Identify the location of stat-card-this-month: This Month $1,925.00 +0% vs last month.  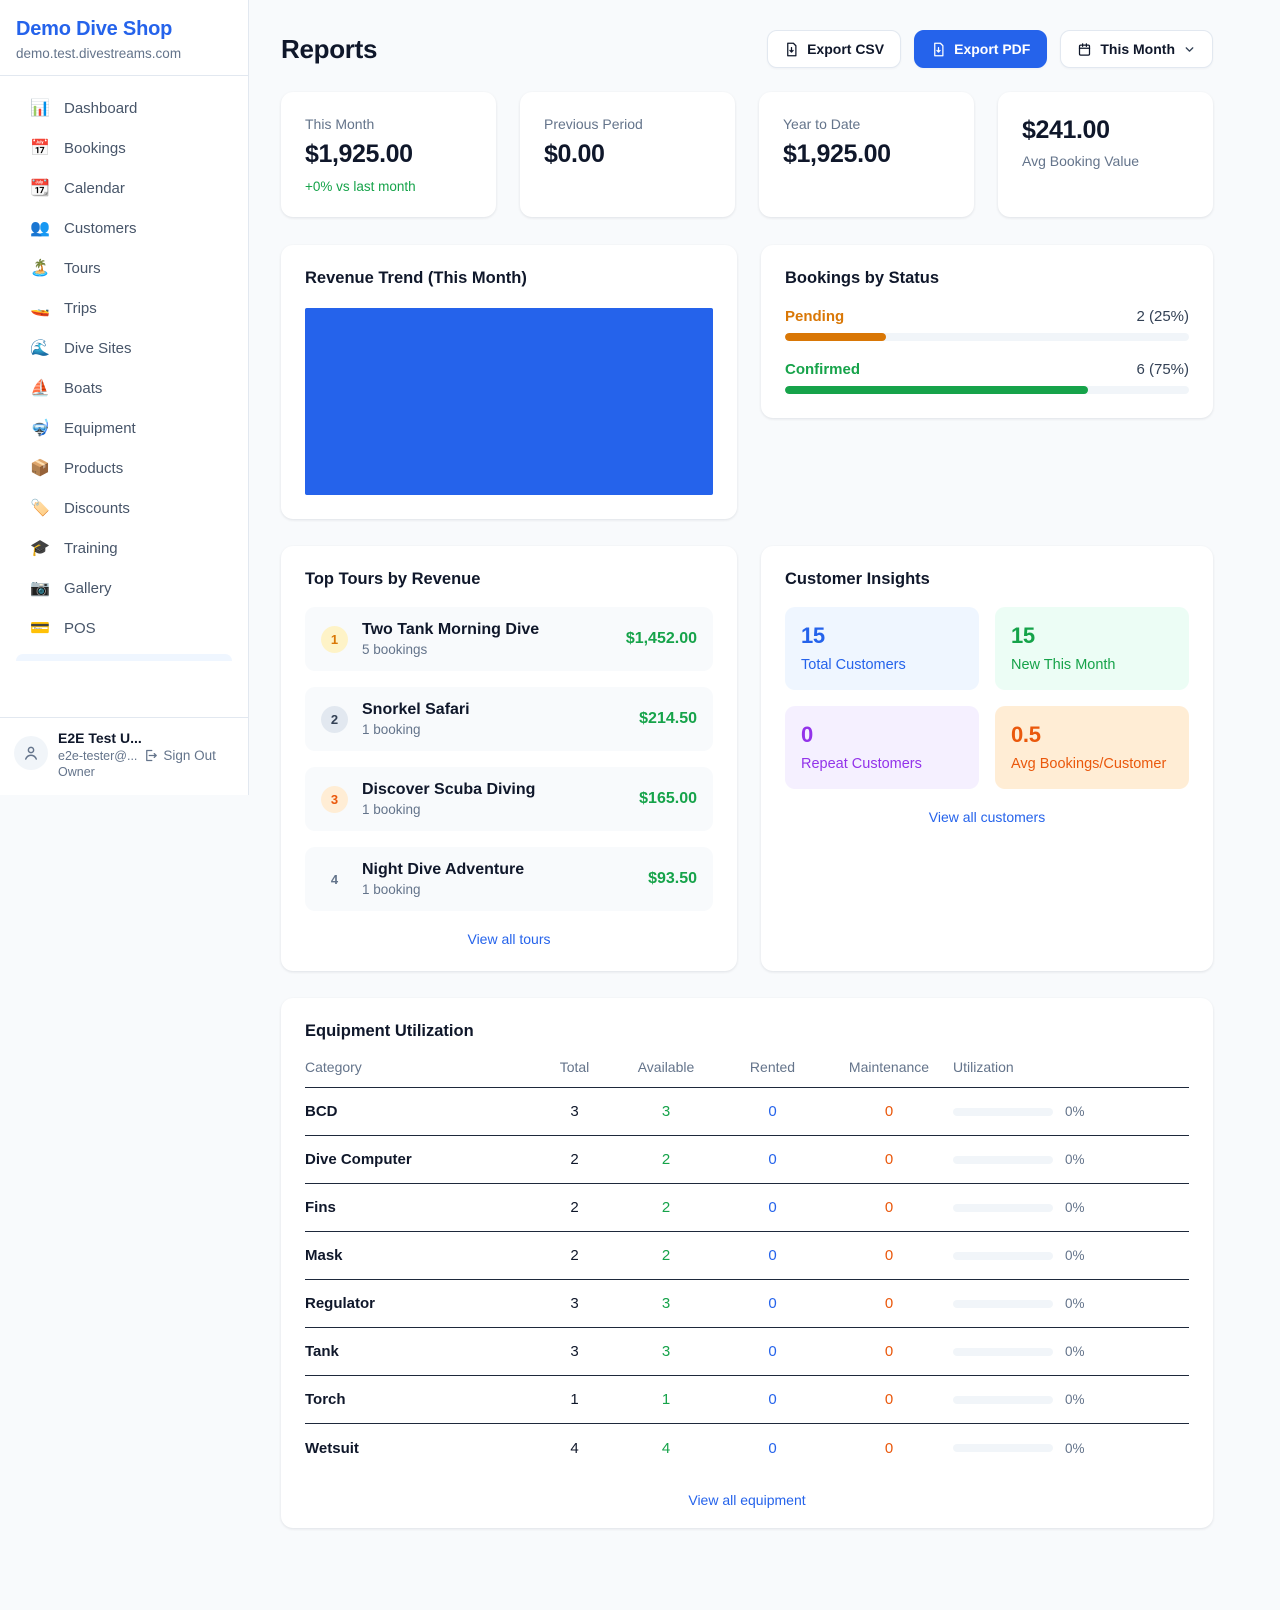
(388, 154).